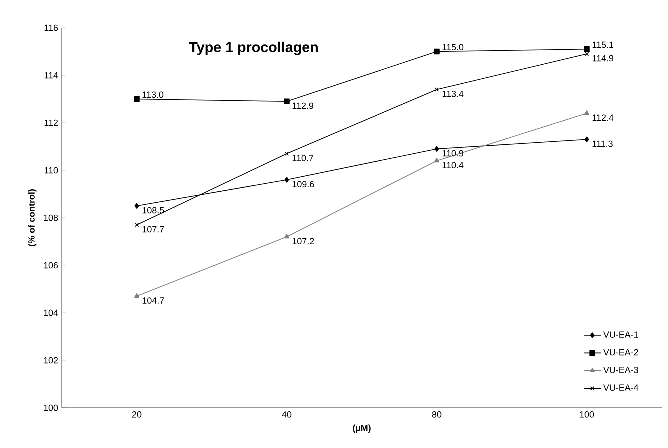 The image size is (668, 448). I want to click on legend-label: VU-EA-2, so click(620, 352).